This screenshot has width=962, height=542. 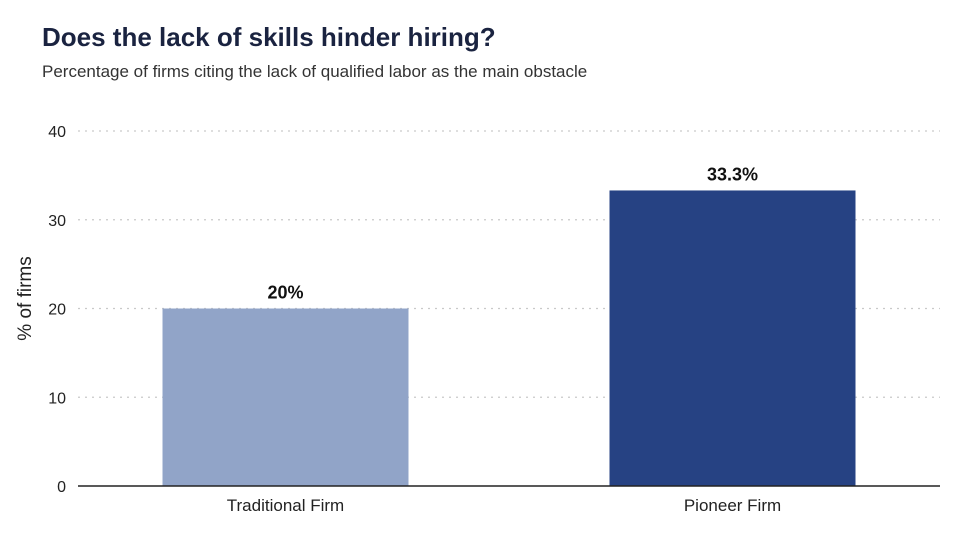 I want to click on data-label: 20%, so click(x=285, y=293).